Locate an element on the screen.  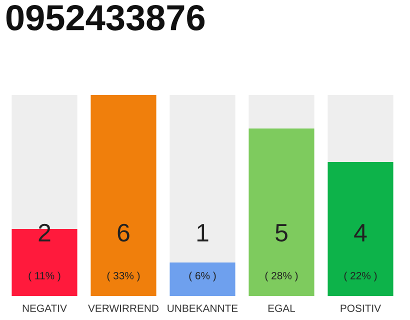
data-label: 4 is located at coordinates (360, 233).